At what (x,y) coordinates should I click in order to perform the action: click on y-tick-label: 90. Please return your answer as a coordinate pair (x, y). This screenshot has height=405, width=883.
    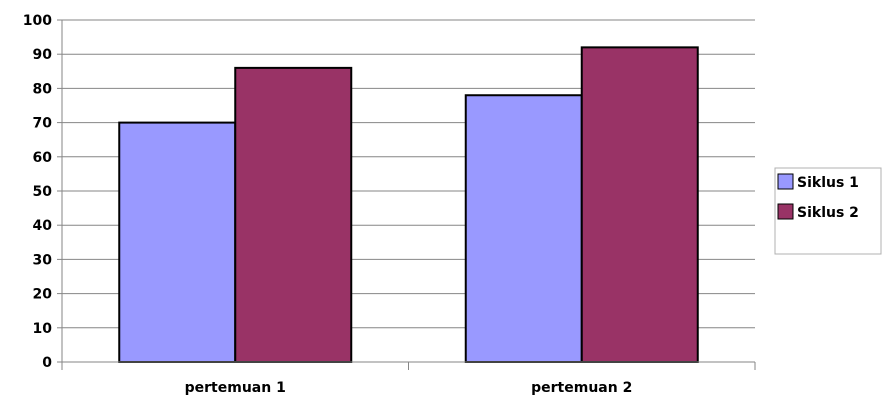
    Looking at the image, I should click on (43, 55).